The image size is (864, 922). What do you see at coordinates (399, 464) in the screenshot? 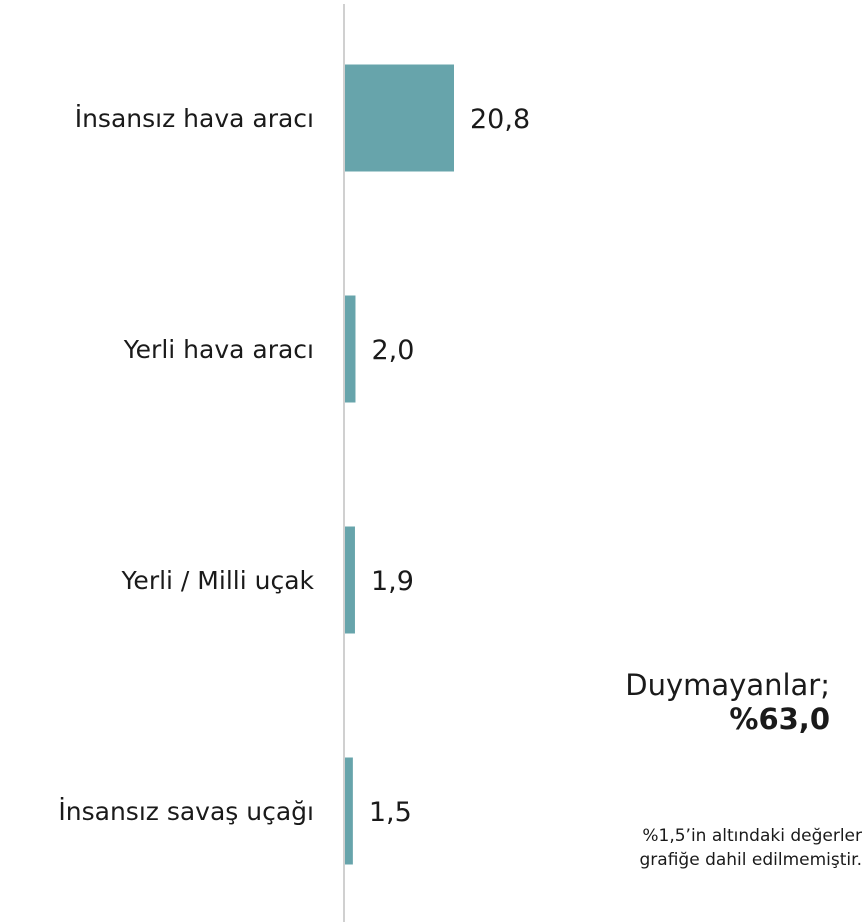
I see `bars-layer` at bounding box center [399, 464].